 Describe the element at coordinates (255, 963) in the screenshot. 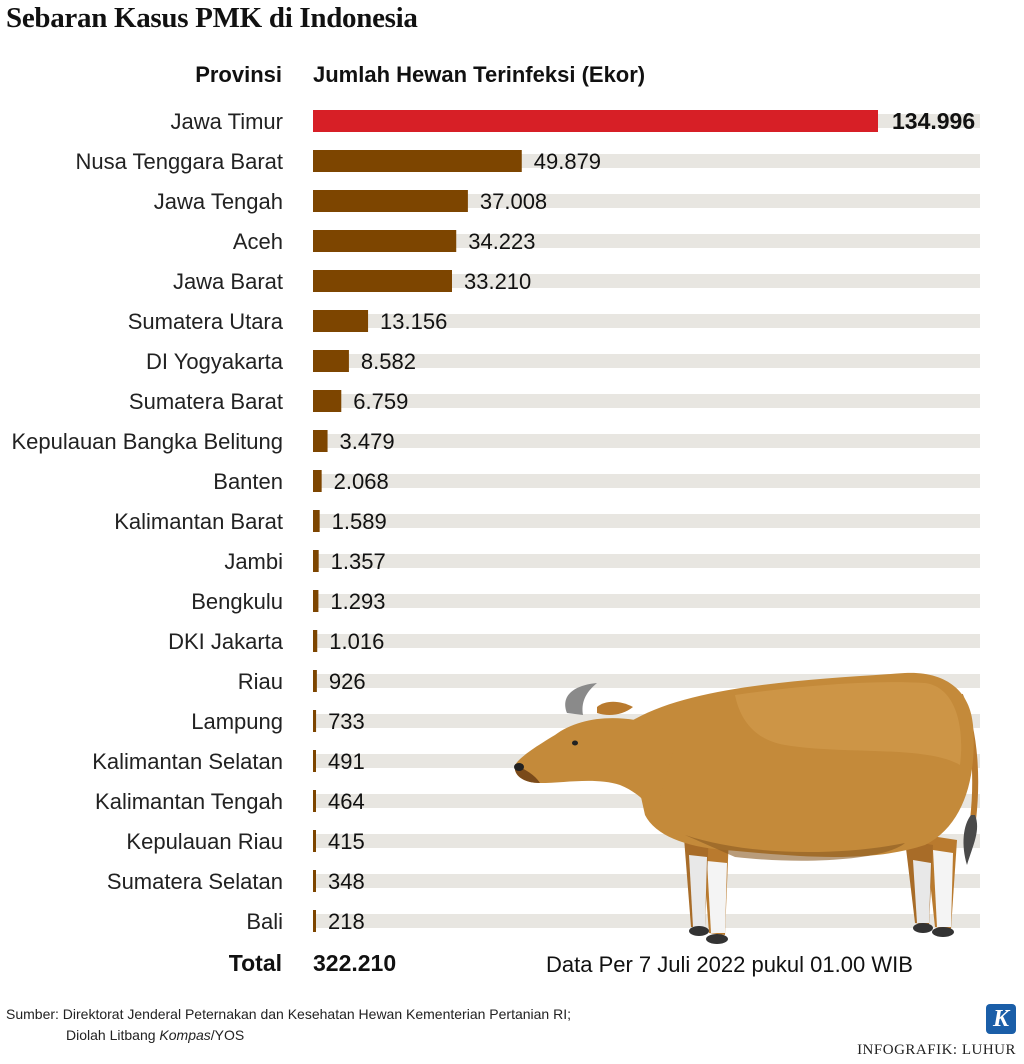

I see `total-label: Total` at that location.